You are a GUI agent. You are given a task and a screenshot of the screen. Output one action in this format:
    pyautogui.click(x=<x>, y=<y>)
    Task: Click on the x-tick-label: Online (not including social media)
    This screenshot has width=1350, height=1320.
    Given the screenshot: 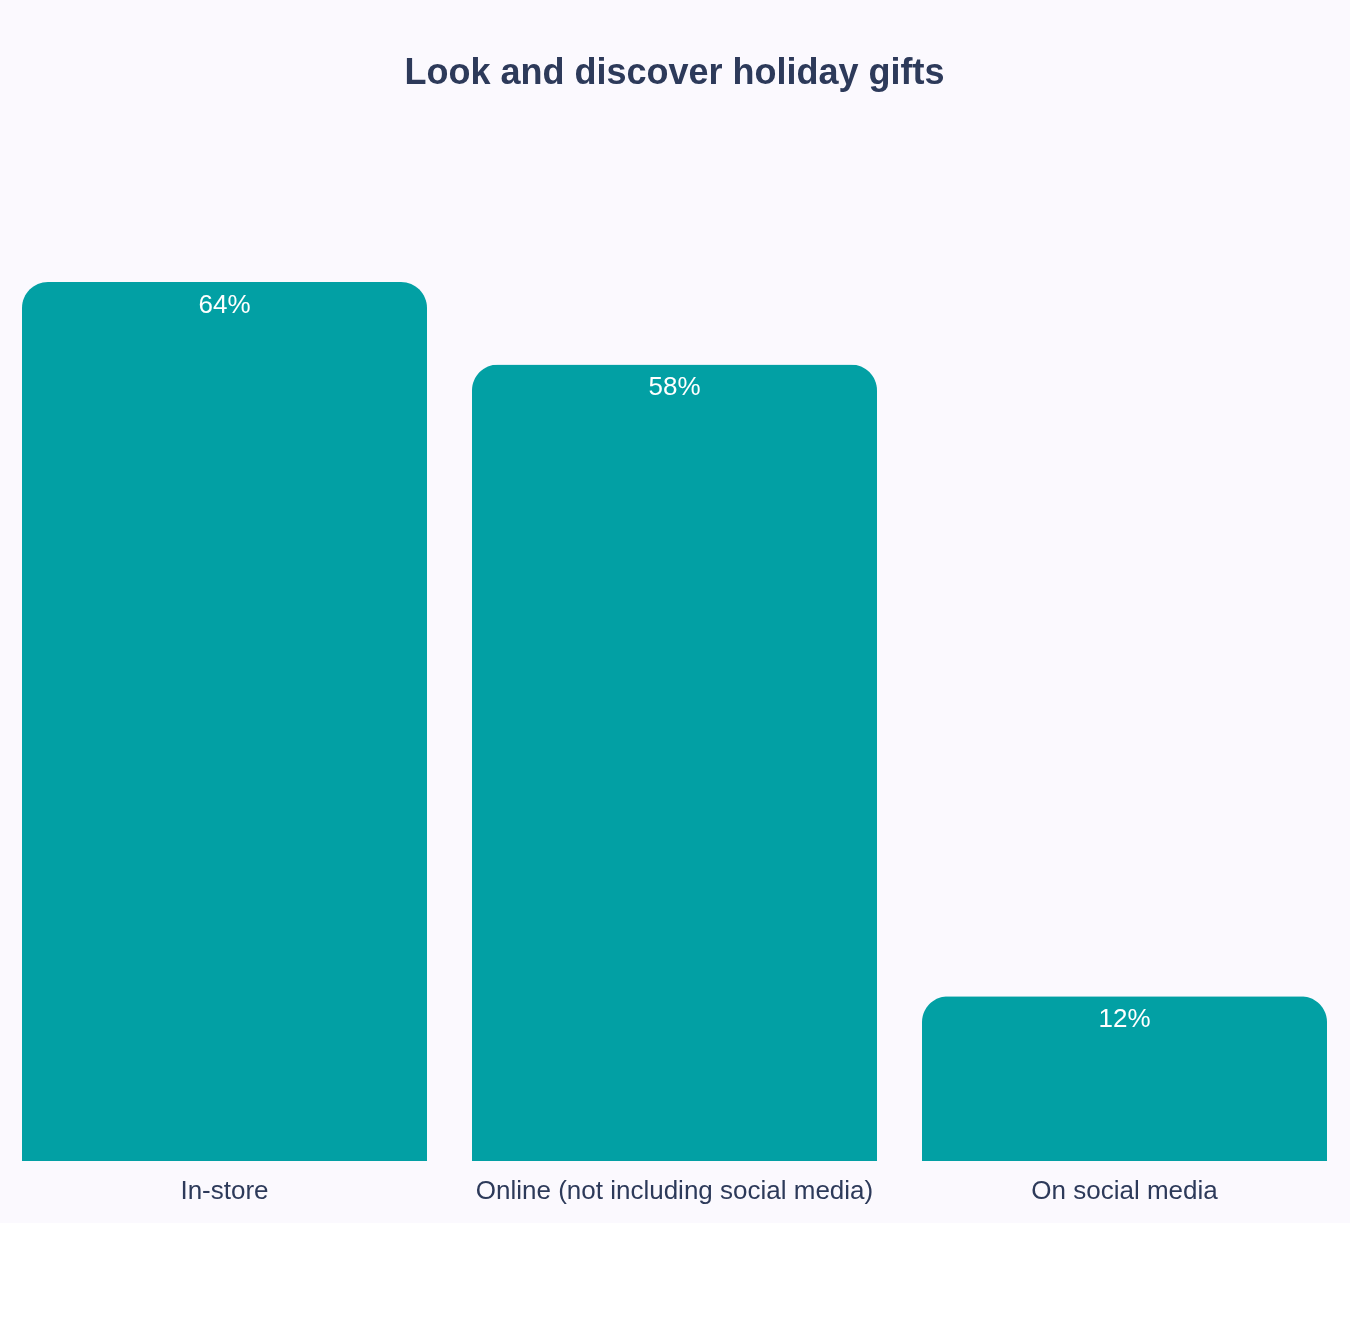 What is the action you would take?
    pyautogui.click(x=674, y=1189)
    